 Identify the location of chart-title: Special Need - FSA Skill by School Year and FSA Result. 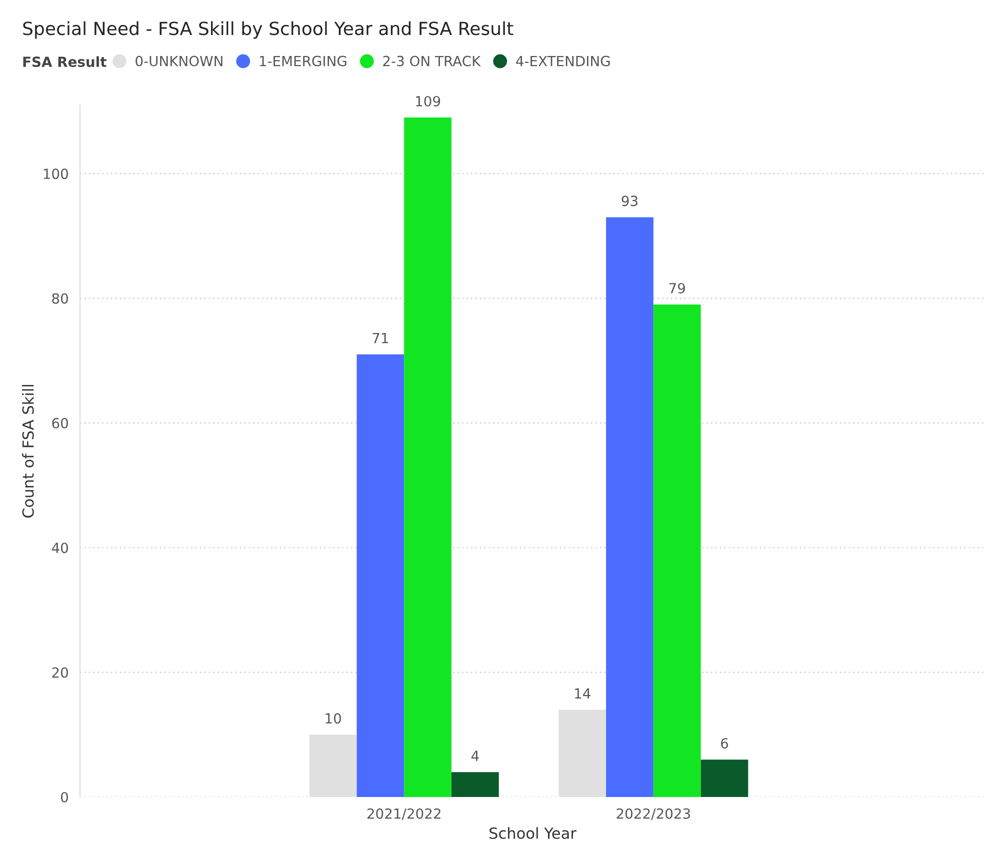
(268, 30).